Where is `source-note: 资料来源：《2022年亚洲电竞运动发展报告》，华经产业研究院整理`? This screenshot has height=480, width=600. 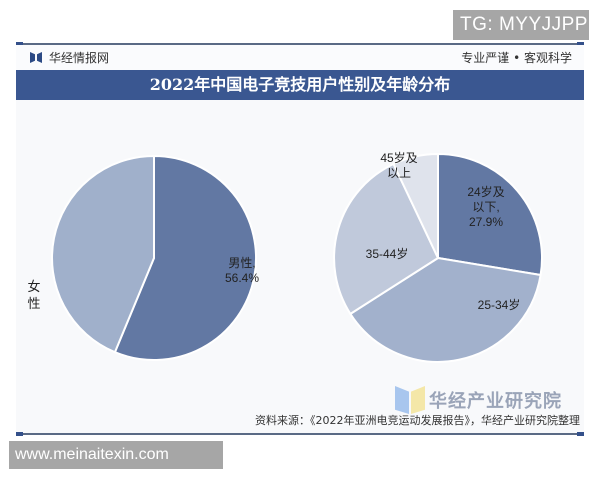 source-note: 资料来源：《2022年亚洲电竞运动发展报告》，华经产业研究院整理 is located at coordinates (417, 420).